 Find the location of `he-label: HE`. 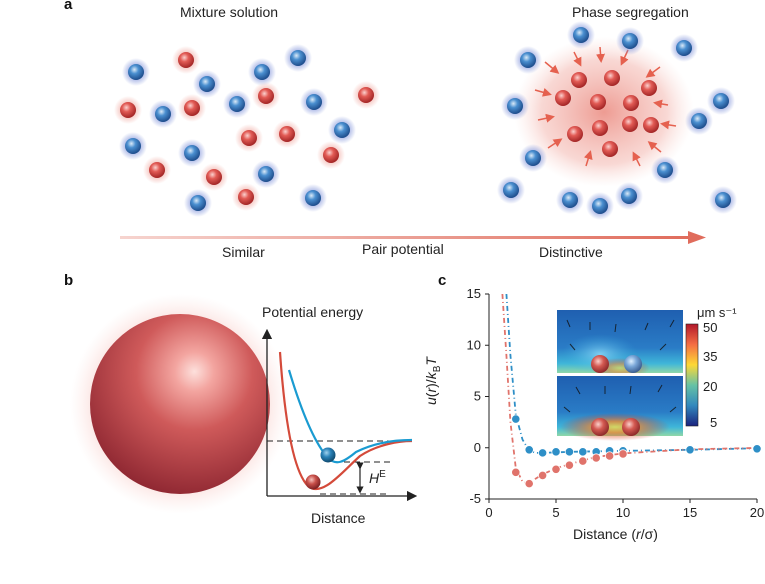

he-label: HE is located at coordinates (377, 477).